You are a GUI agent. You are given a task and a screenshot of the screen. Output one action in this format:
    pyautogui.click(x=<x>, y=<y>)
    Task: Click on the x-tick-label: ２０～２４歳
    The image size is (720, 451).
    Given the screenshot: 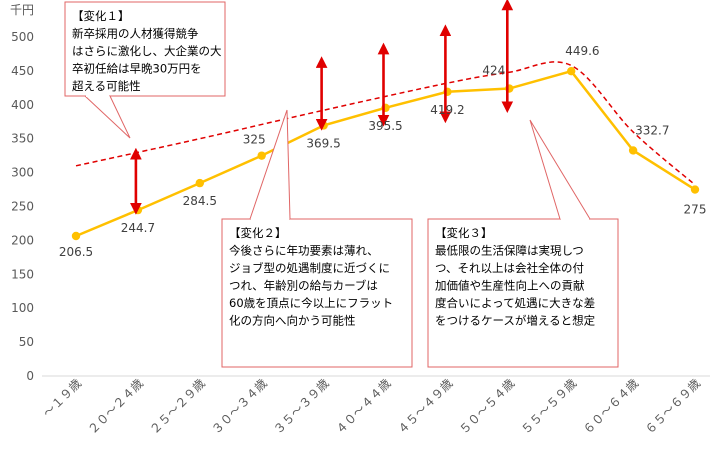 What is the action you would take?
    pyautogui.click(x=115, y=406)
    